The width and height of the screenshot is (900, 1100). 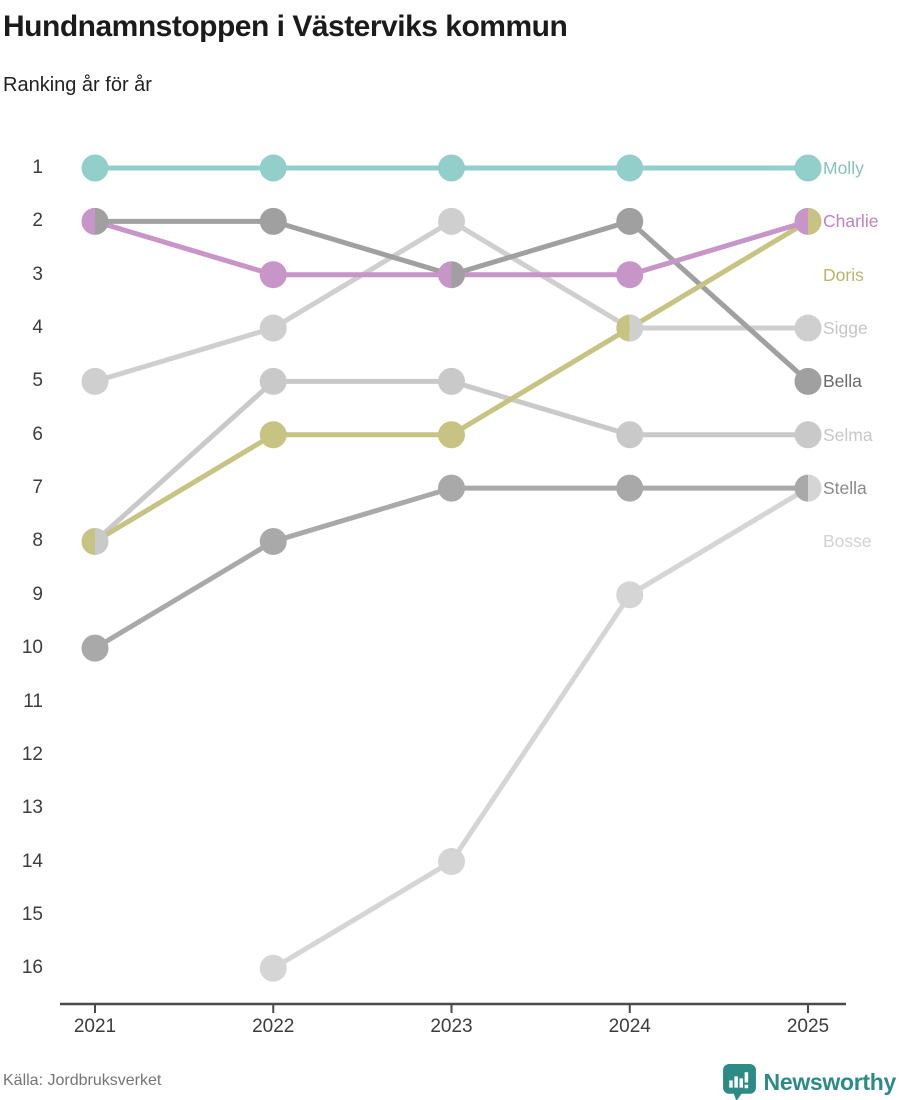 What do you see at coordinates (739, 1082) in the screenshot?
I see `newsworthy-logo-icon` at bounding box center [739, 1082].